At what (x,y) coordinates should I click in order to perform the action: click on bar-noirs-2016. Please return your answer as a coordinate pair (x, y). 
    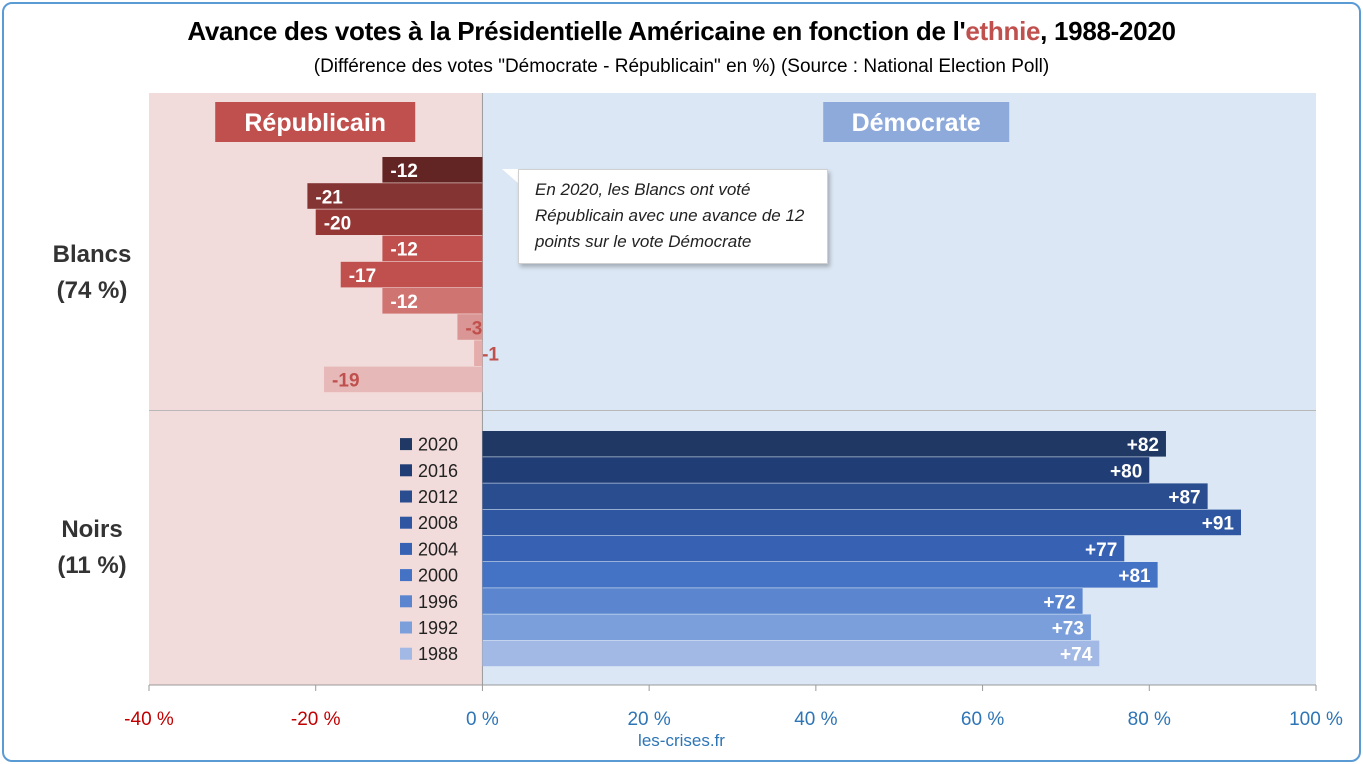
    Looking at the image, I should click on (816, 470).